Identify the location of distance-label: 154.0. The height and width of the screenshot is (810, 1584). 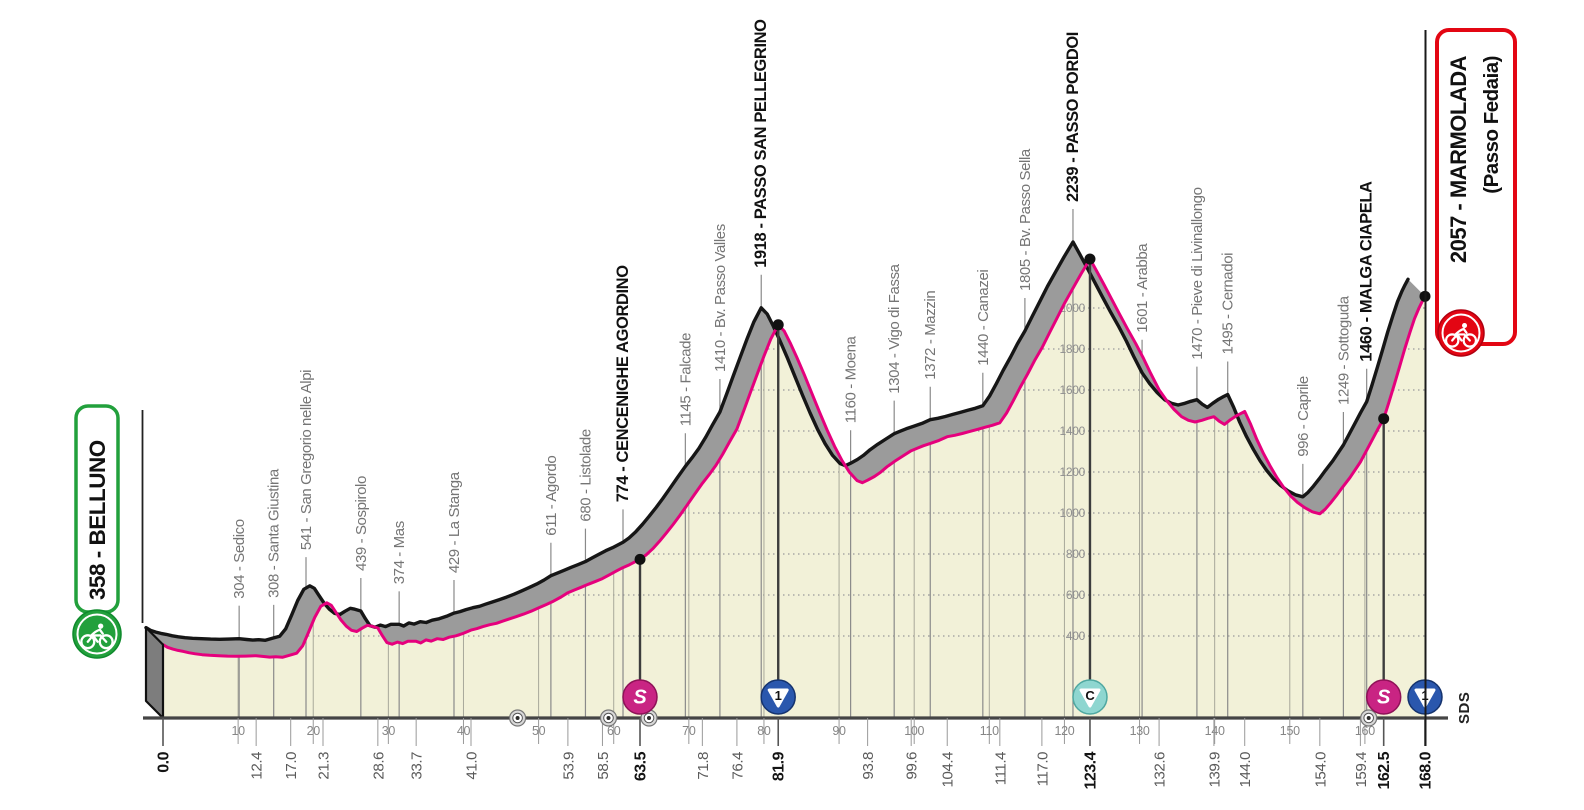
(1320, 770).